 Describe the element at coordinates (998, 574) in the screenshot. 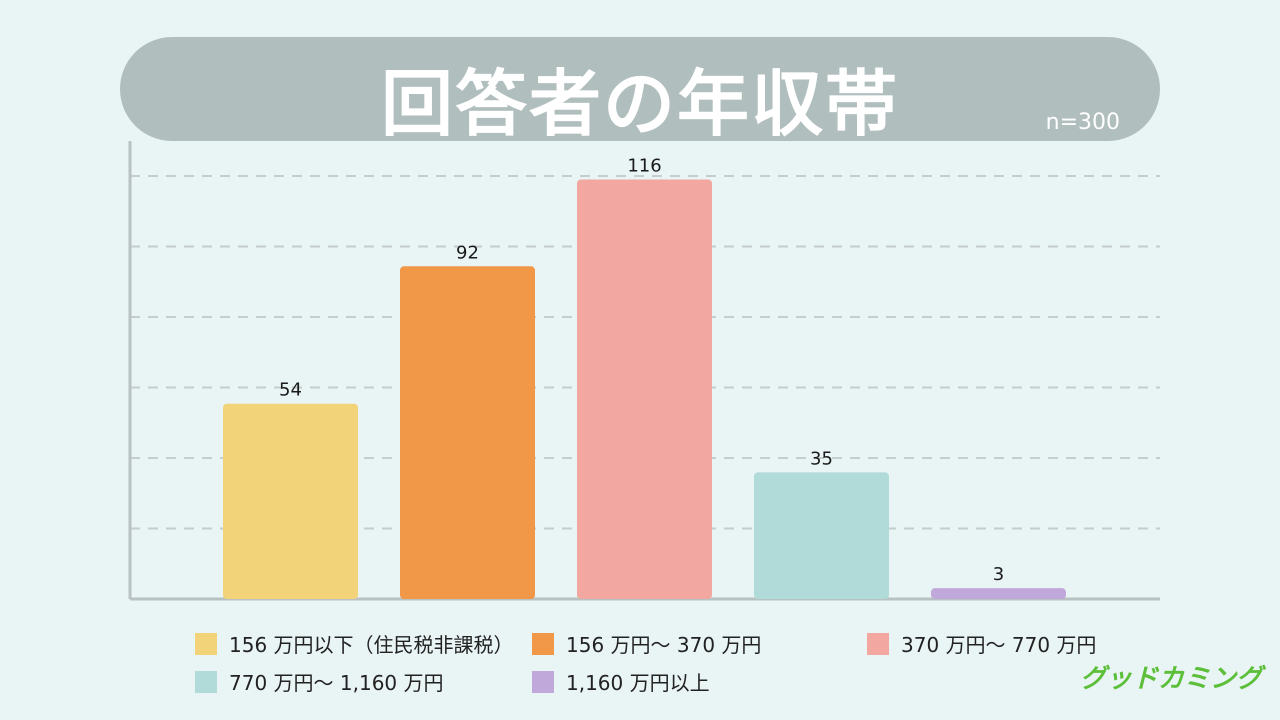

I see `bar-value-label-5: 3` at that location.